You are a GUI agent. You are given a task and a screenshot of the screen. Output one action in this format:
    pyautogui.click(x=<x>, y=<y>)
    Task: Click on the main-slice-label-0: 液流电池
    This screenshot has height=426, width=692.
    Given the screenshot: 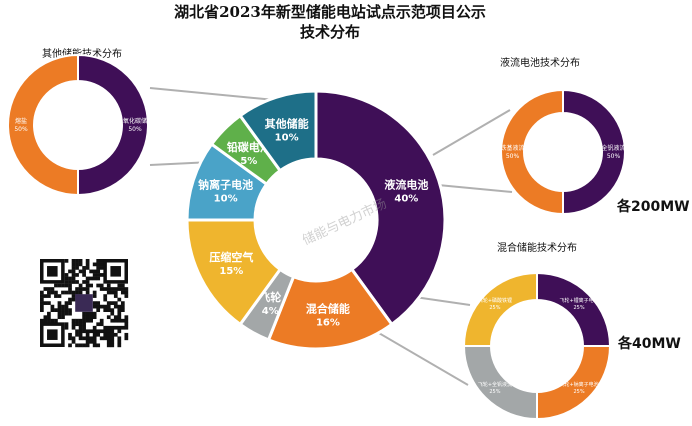 What is the action you would take?
    pyautogui.click(x=406, y=185)
    